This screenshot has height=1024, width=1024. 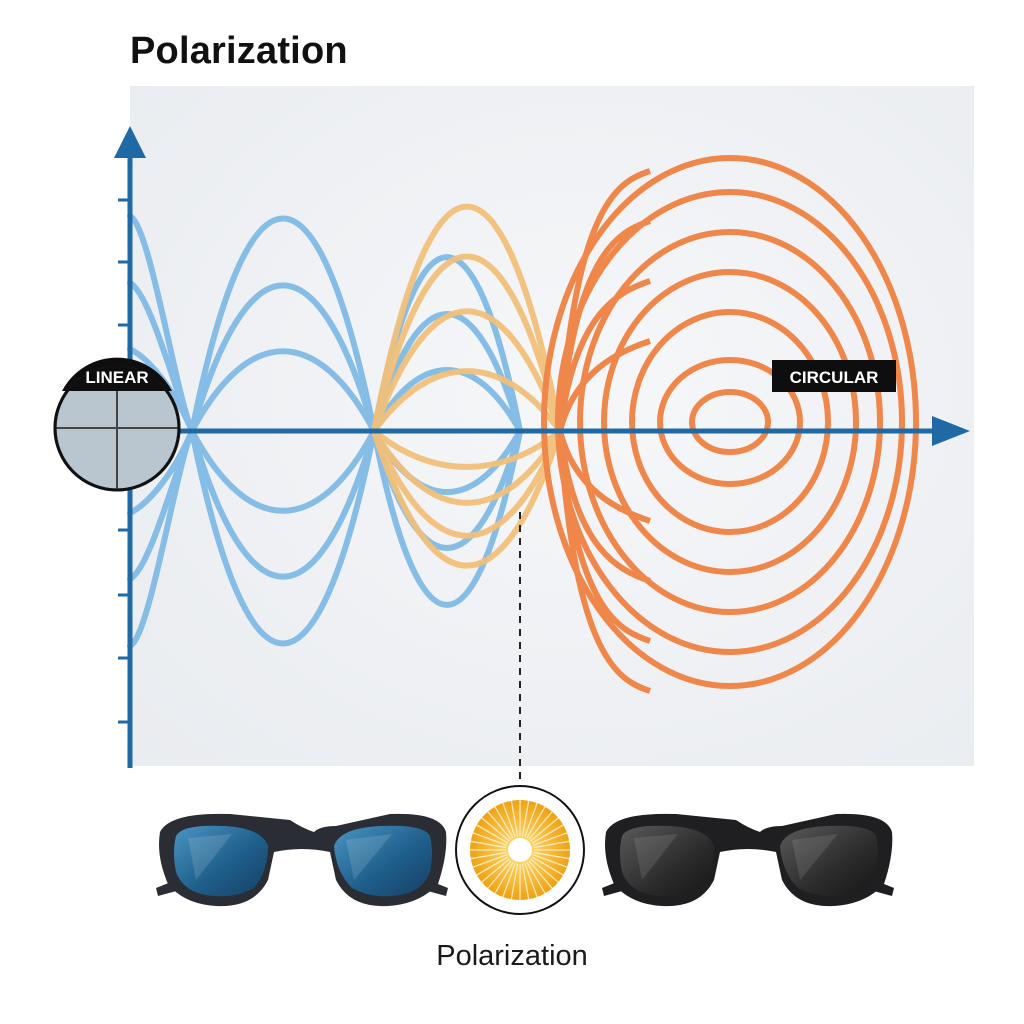 I want to click on caption: Polarization, so click(x=512, y=956).